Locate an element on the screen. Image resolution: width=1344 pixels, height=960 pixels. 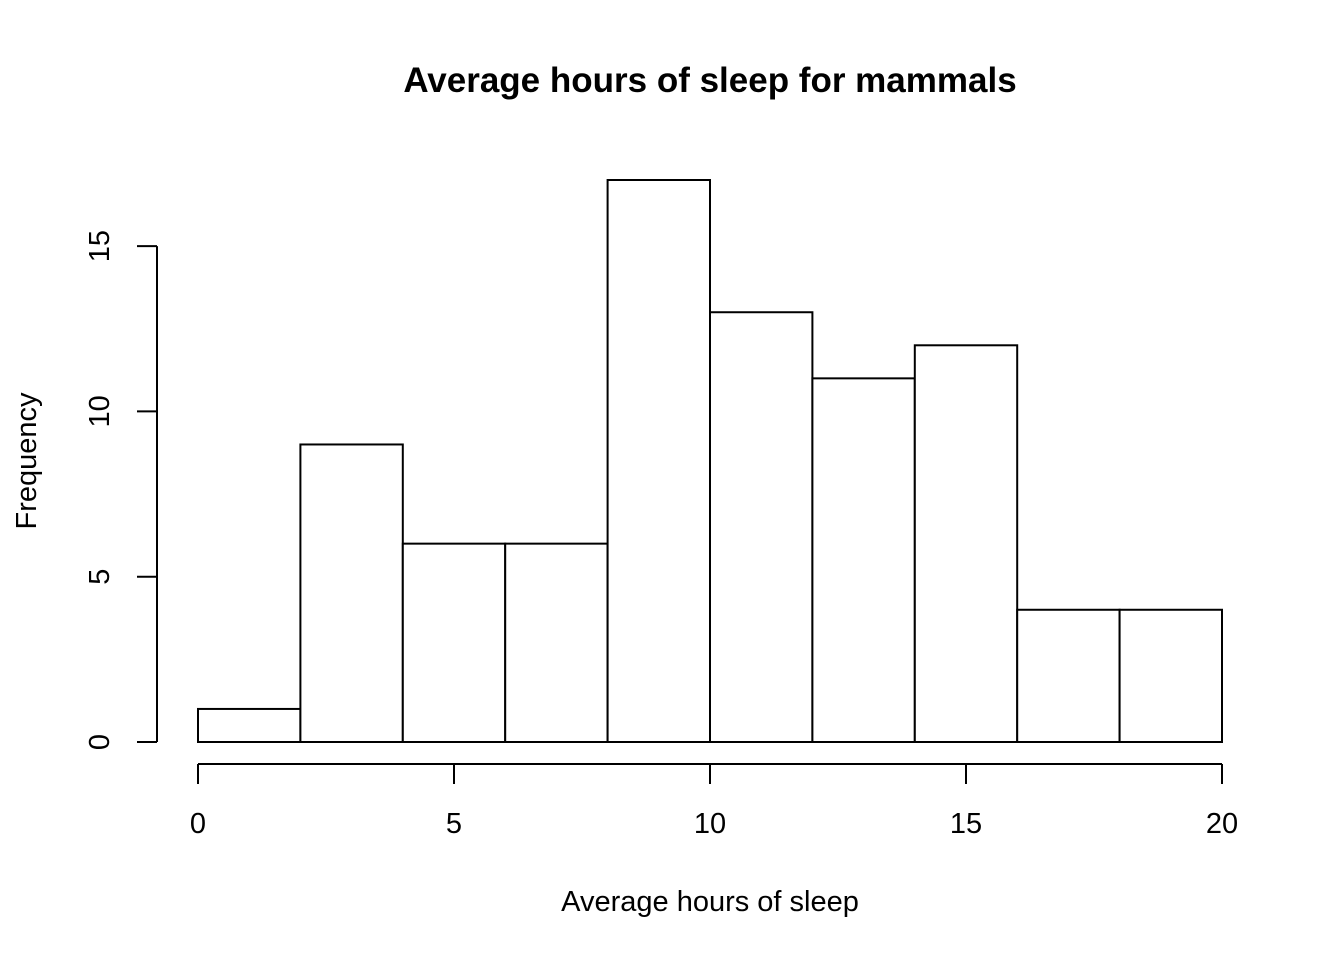
x-axis-label: Average hours of sleep is located at coordinates (710, 902).